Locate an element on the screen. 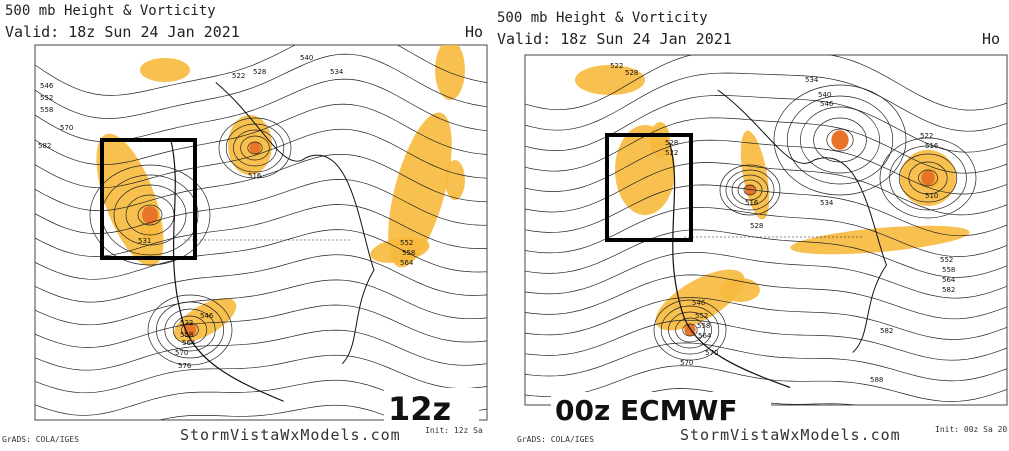  init-time: Init: 12z Sa is located at coordinates (454, 430).